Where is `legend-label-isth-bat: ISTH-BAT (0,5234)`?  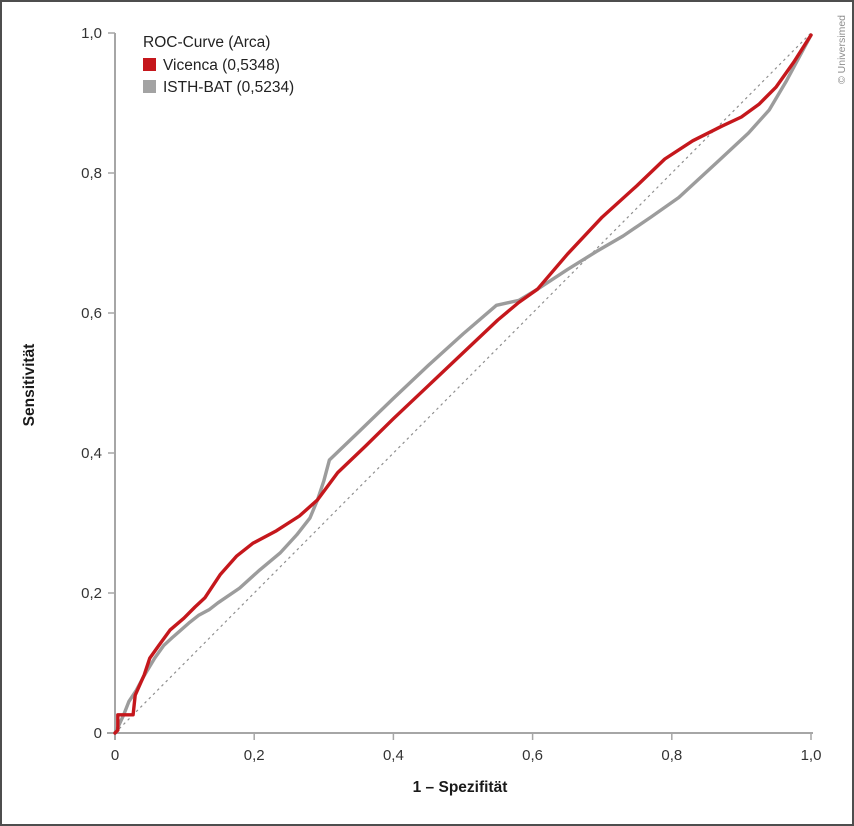
legend-label-isth-bat: ISTH-BAT (0,5234) is located at coordinates (228, 87).